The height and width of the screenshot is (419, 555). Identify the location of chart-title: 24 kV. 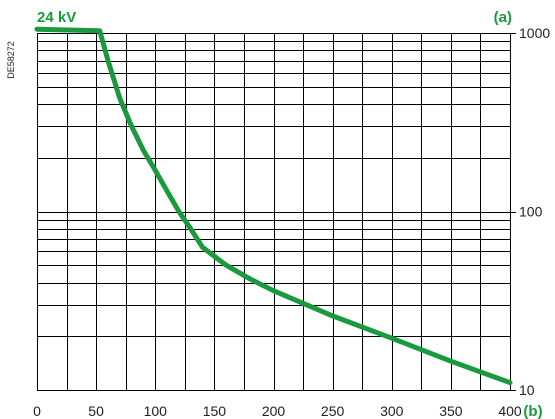
(56, 17).